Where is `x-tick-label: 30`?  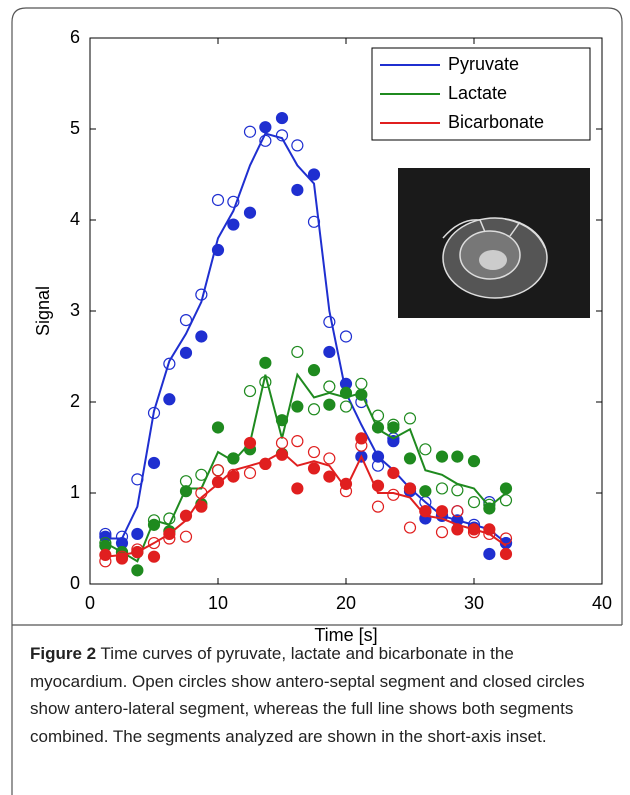
x-tick-label: 30 is located at coordinates (474, 603).